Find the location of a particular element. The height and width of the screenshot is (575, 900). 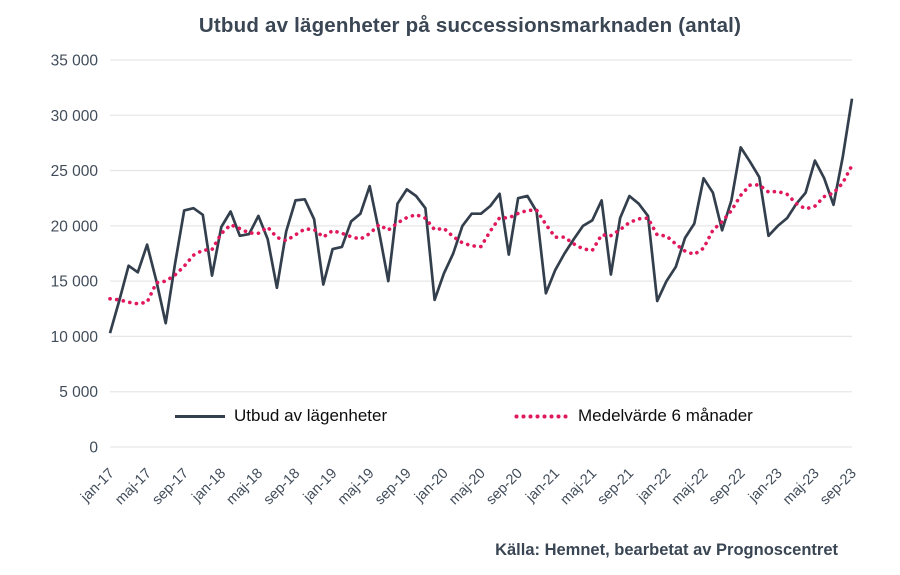

y-tick-label: 15 000 is located at coordinates (75, 282).